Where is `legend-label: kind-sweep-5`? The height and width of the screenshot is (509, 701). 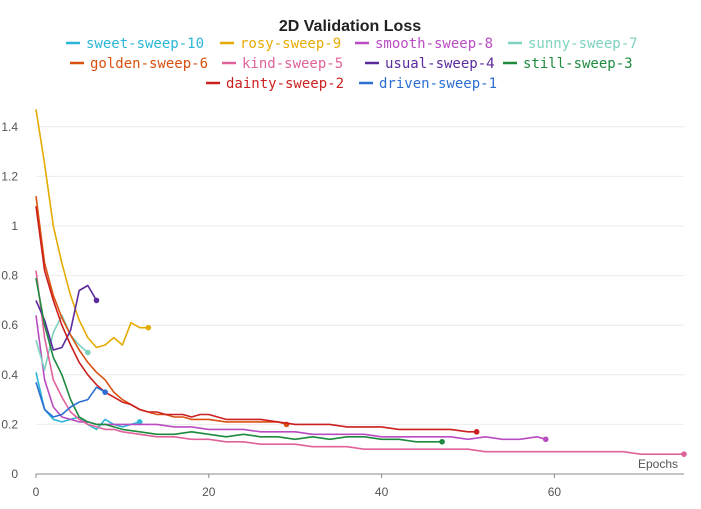
legend-label: kind-sweep-5 is located at coordinates (292, 64).